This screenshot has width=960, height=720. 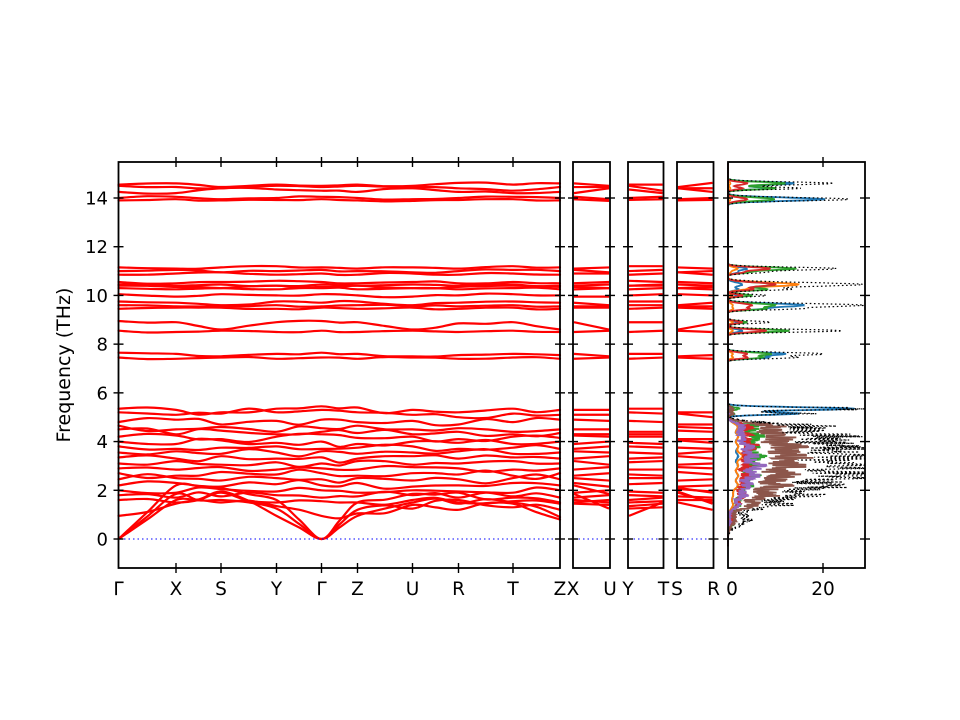 I want to click on mini-panel-YT-frame, so click(x=646, y=365).